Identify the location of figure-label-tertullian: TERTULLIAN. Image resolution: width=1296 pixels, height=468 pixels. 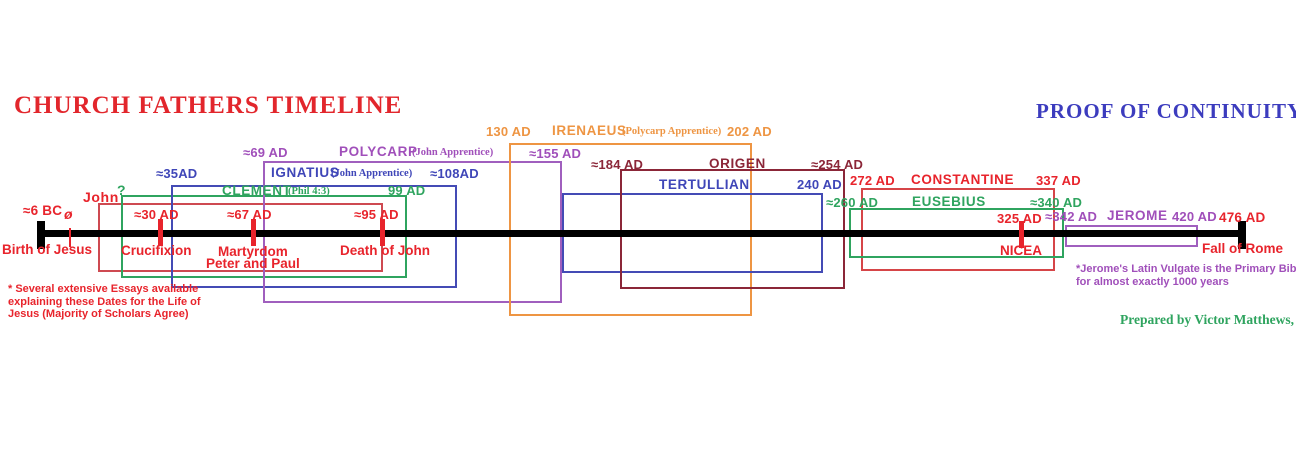
(704, 184).